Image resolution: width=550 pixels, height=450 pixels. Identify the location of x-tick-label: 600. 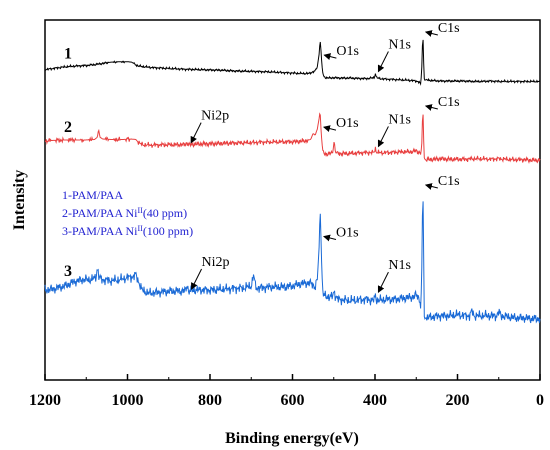
(293, 400).